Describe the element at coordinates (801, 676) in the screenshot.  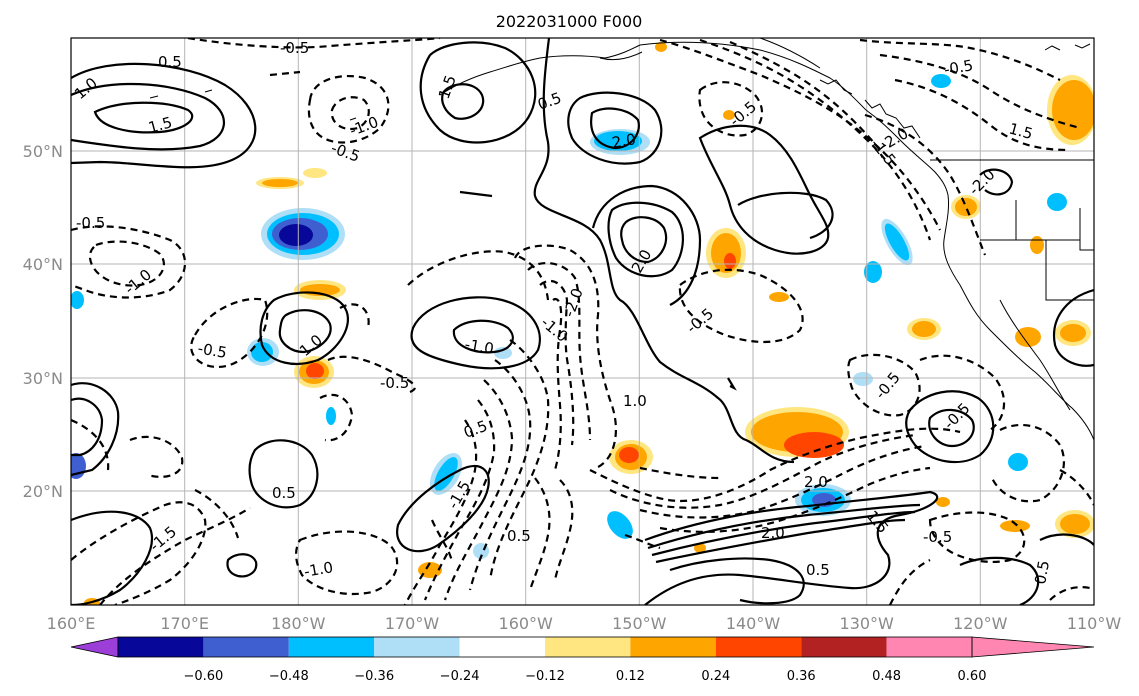
I see `colorbar-tick-label: 0.36` at that location.